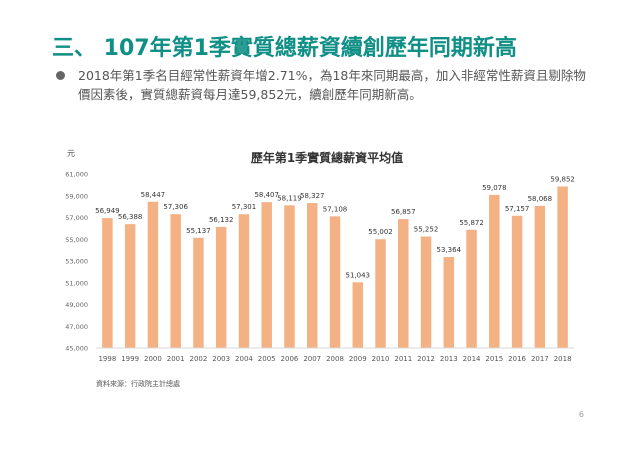 This screenshot has height=451, width=638. I want to click on bar-2004, so click(244, 281).